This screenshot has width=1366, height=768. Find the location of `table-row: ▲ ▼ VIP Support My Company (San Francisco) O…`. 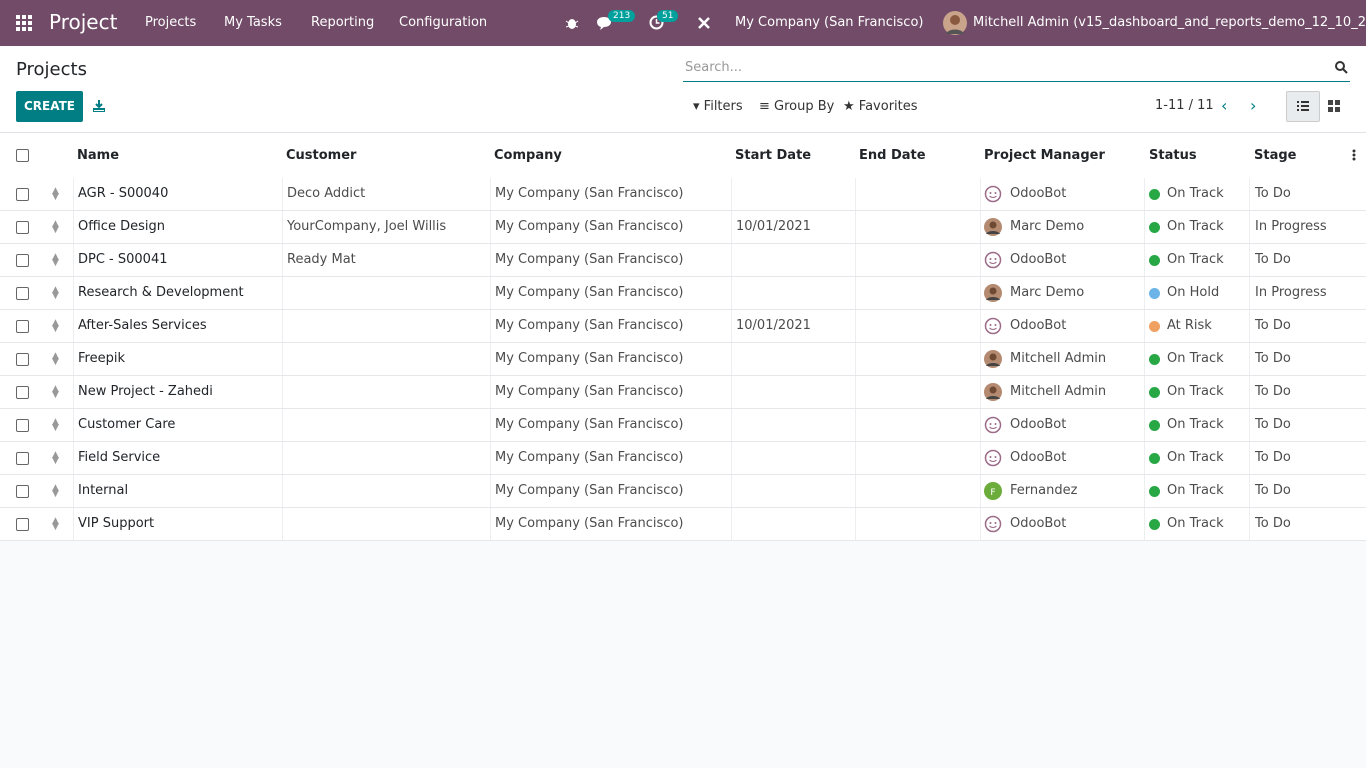

table-row: ▲ ▼ VIP Support My Company (San Francisco) O… is located at coordinates (683, 524).